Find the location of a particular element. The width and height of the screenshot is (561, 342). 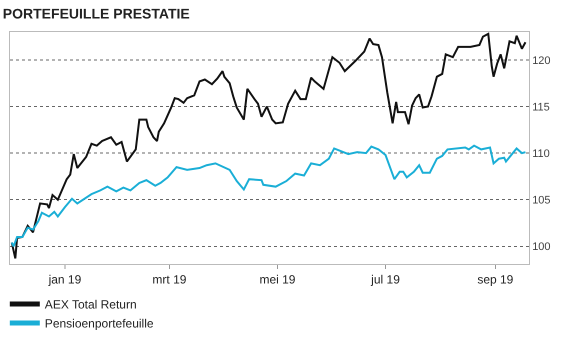

x-tick-label: mei 19 is located at coordinates (277, 279).